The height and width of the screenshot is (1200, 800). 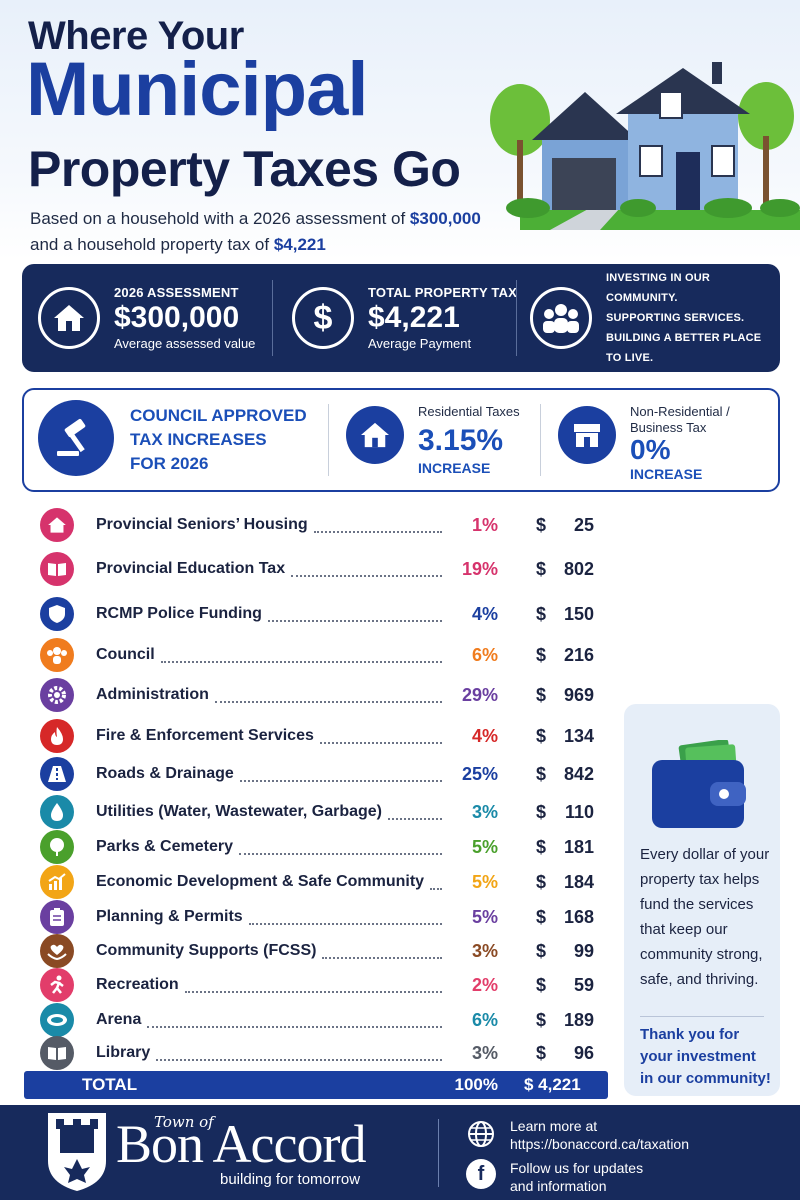 I want to click on council-title-line-3: FOR 2026, so click(x=169, y=463).